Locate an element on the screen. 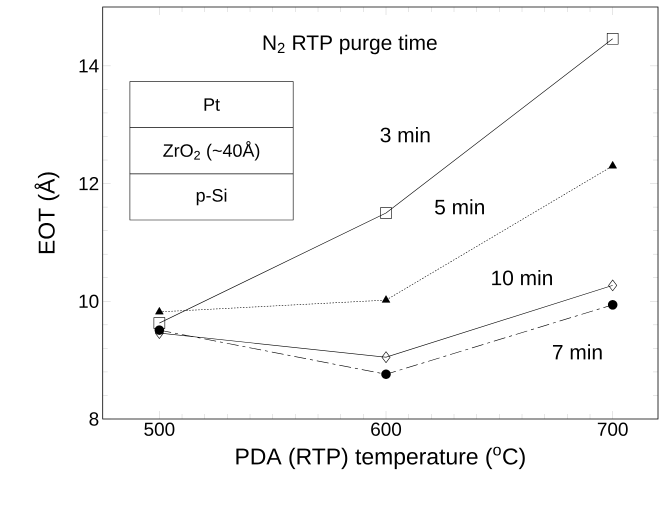 Image resolution: width=661 pixels, height=512 pixels. x-tick-label: 700 is located at coordinates (613, 429).